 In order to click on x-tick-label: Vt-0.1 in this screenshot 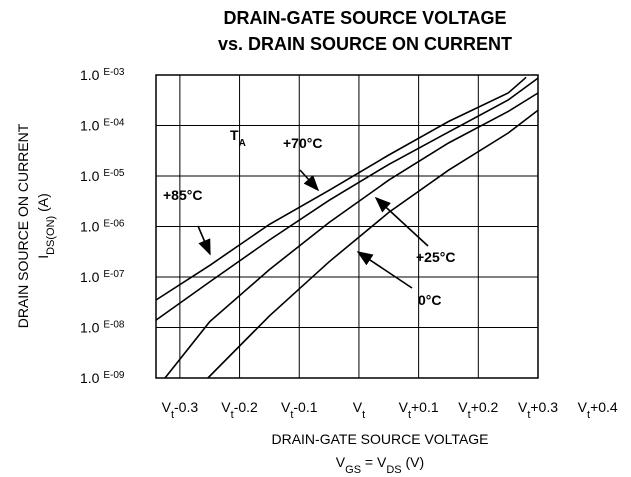, I will do `click(299, 410)`.